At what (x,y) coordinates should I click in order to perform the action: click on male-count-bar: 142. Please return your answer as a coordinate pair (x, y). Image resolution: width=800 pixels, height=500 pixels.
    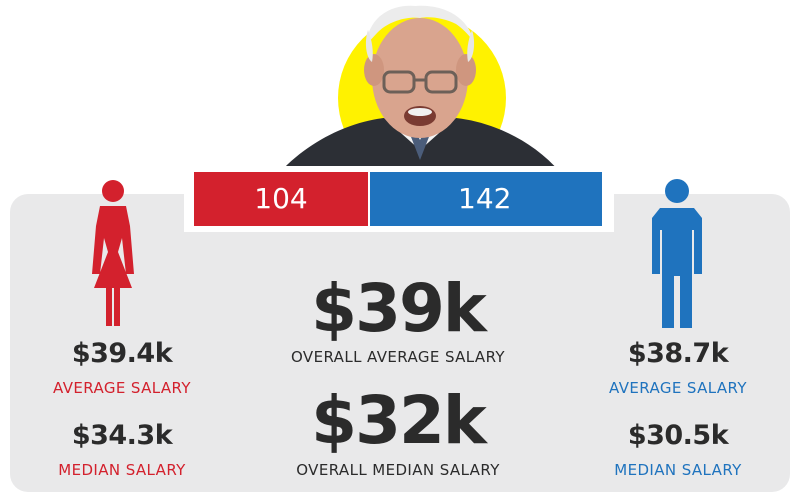
    Looking at the image, I should click on (486, 199).